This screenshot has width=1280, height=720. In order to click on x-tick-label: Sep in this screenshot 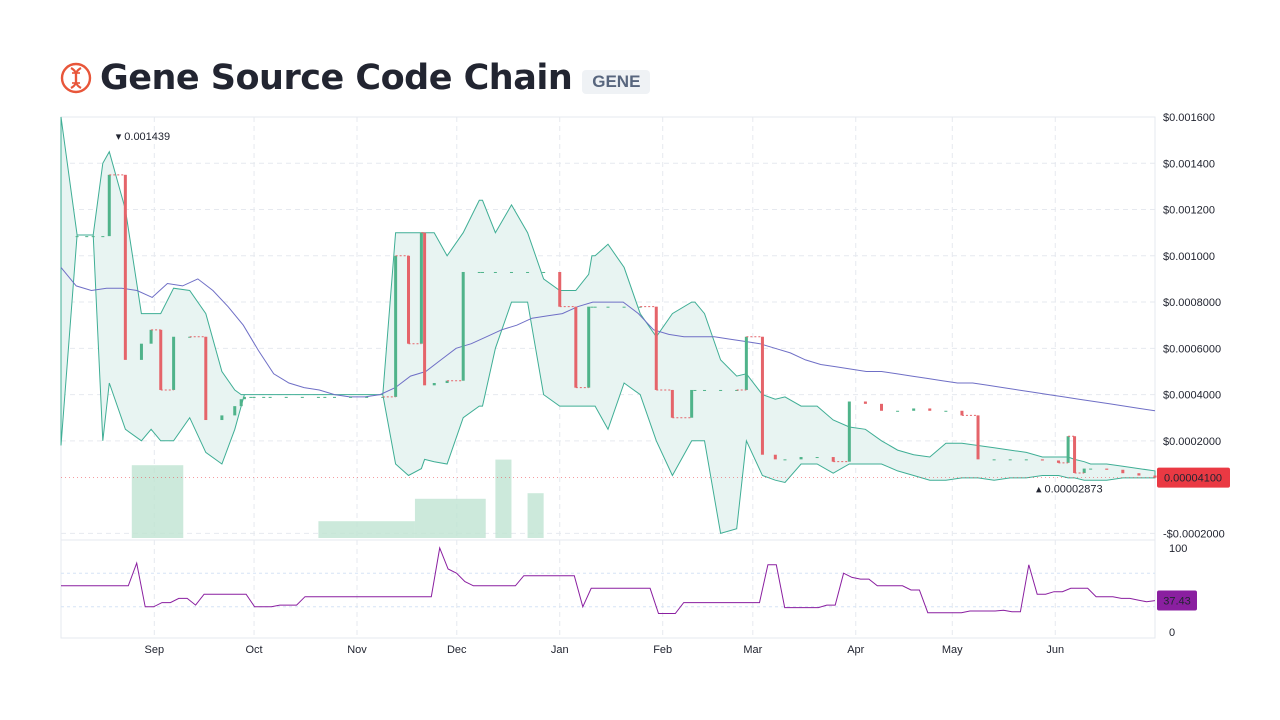, I will do `click(155, 650)`.